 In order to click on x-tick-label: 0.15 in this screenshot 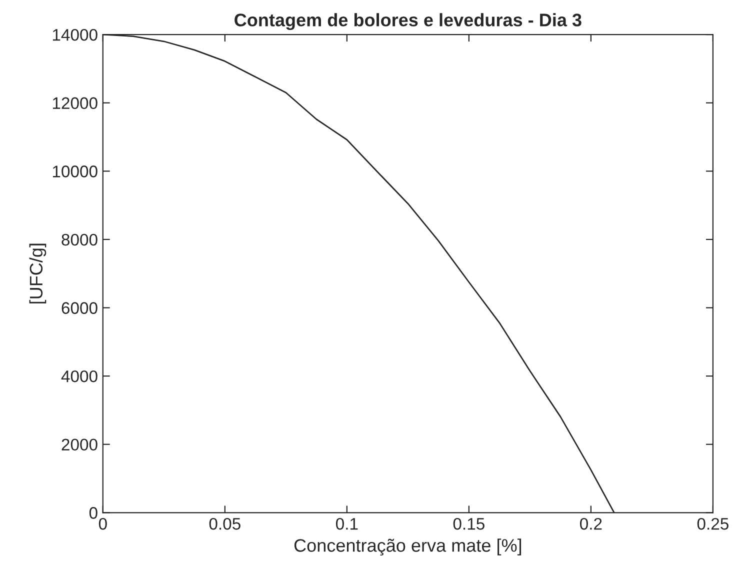, I will do `click(468, 524)`.